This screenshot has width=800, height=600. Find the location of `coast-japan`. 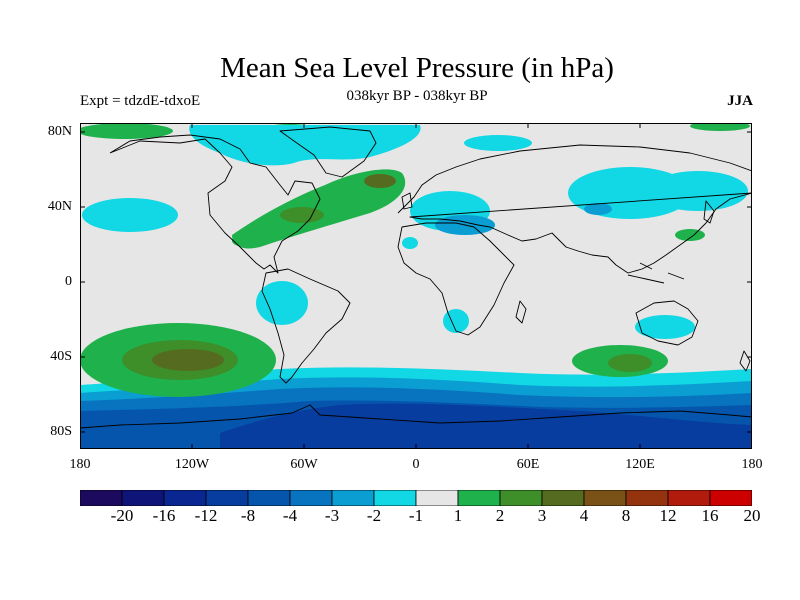

coast-japan is located at coordinates (709, 212).